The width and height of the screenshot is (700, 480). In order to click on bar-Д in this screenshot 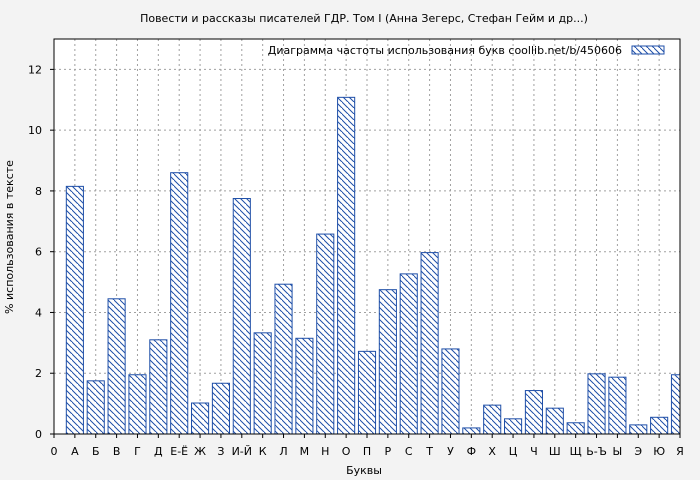, I will do `click(158, 387)`.